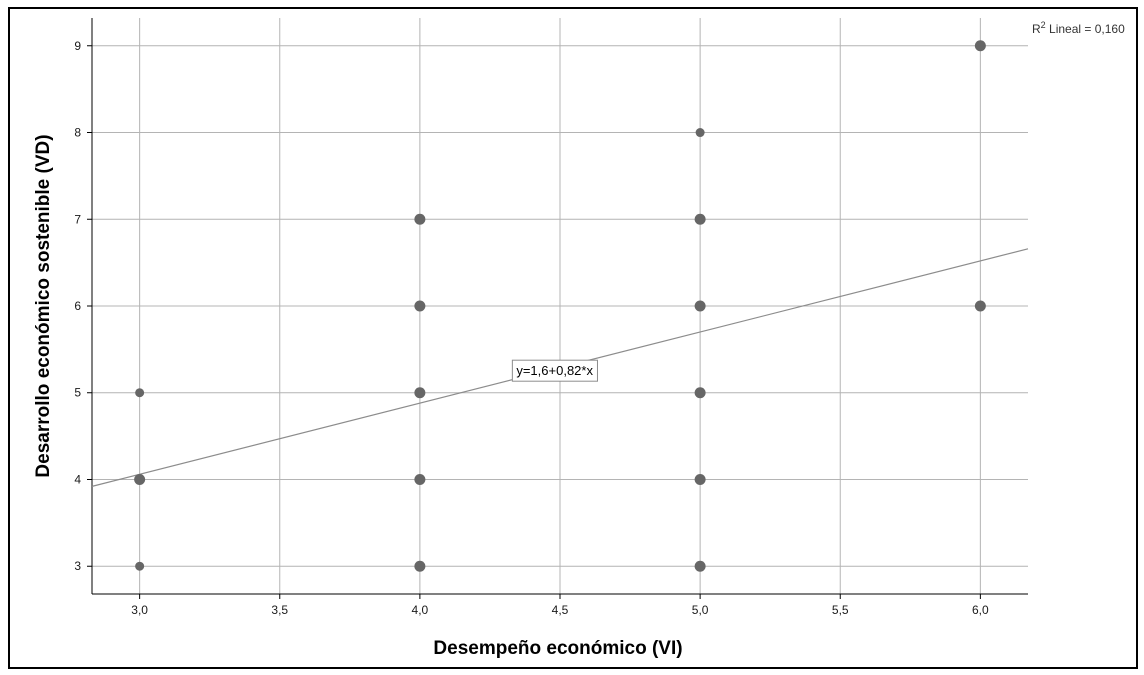 The width and height of the screenshot is (1144, 675). What do you see at coordinates (420, 610) in the screenshot?
I see `x-tick-label: 4,0` at bounding box center [420, 610].